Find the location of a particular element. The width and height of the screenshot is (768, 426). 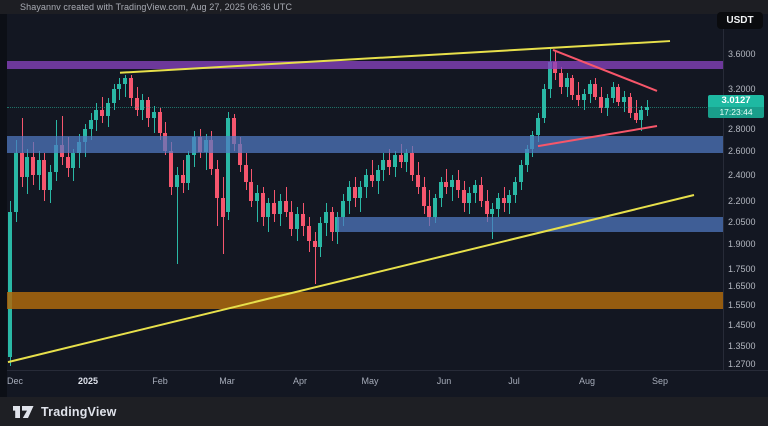

zone-purple-resistance is located at coordinates (365, 65).